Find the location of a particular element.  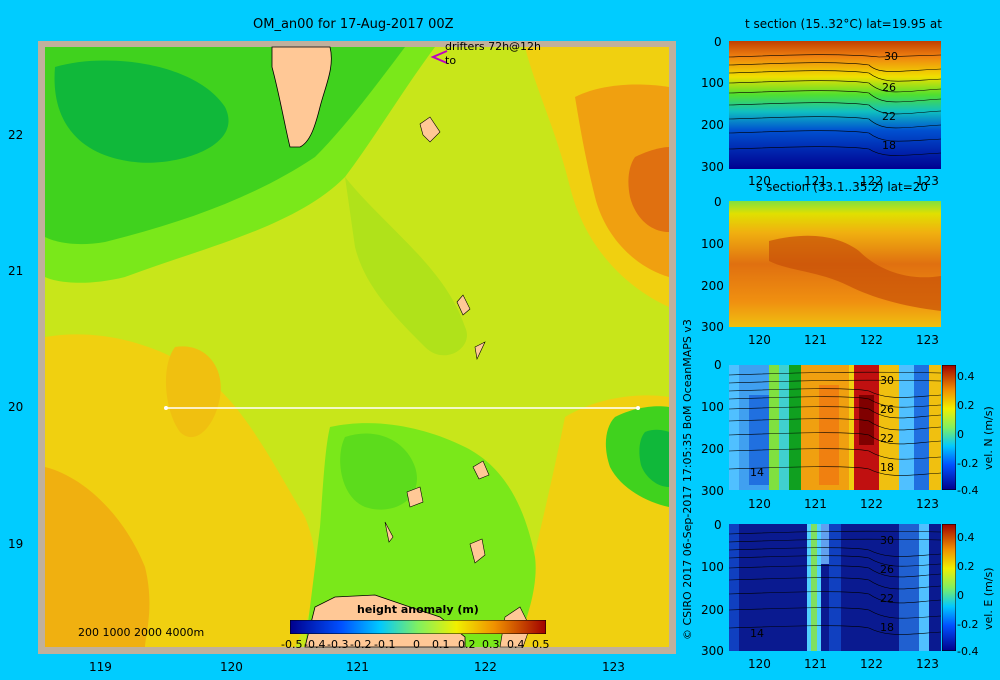

t-section-title: t section (15..32°C) lat=19.95 at is located at coordinates (843, 24).